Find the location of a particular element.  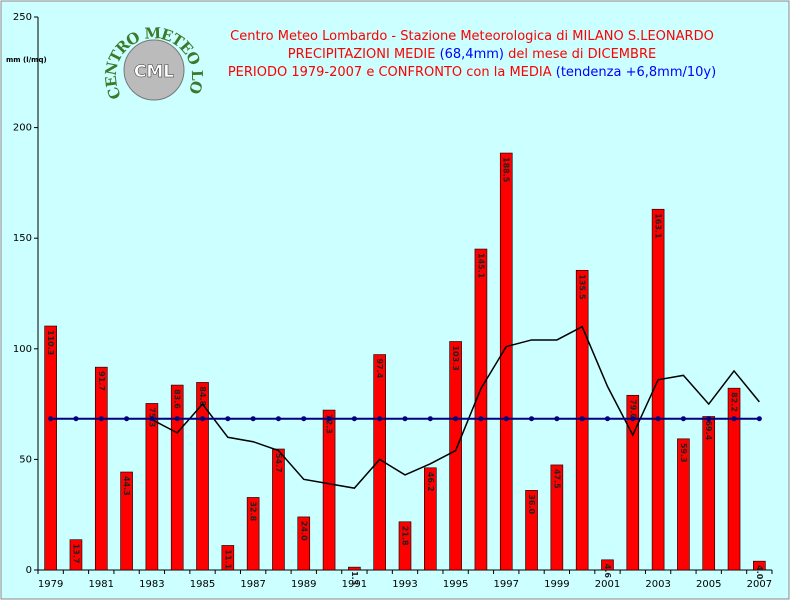

logo-center-text: CML is located at coordinates (154, 72).